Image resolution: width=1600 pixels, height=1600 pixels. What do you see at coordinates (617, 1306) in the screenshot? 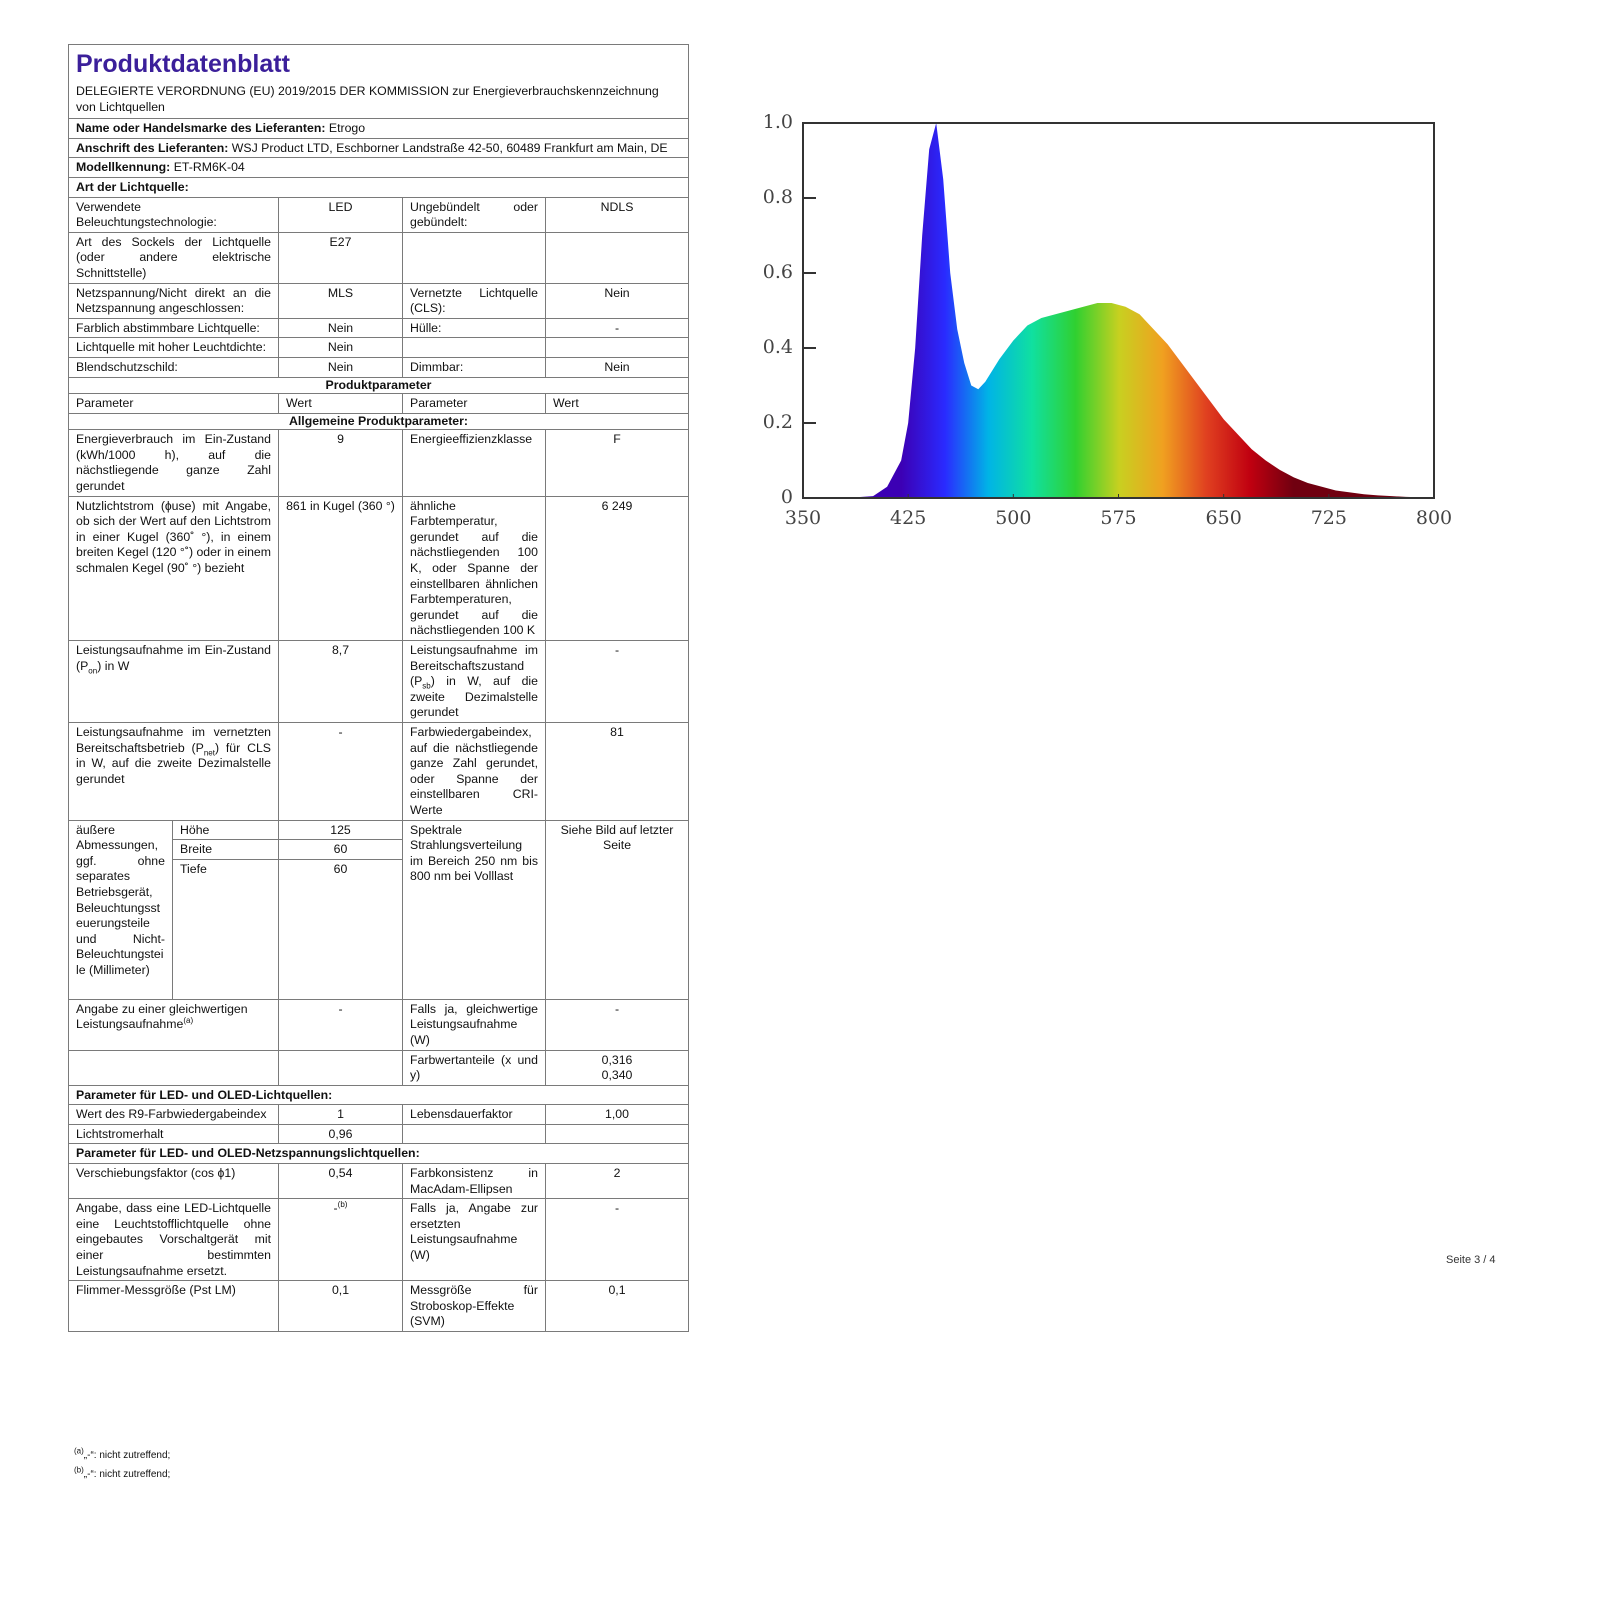
I see `table-cell: 0,1` at bounding box center [617, 1306].